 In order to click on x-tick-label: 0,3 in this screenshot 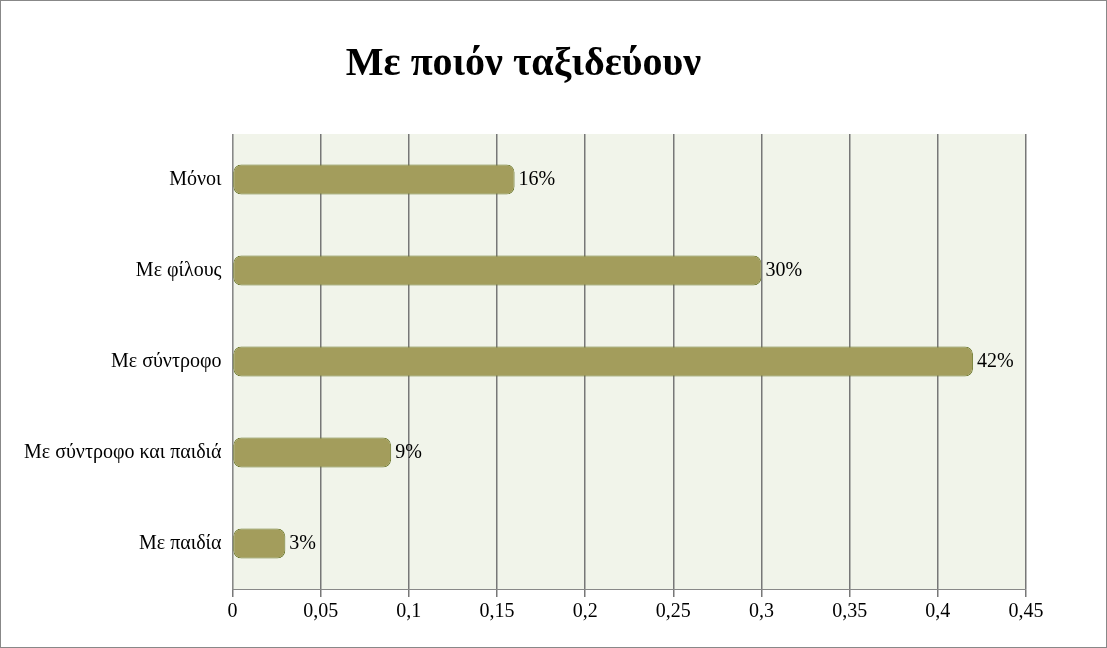, I will do `click(761, 610)`.